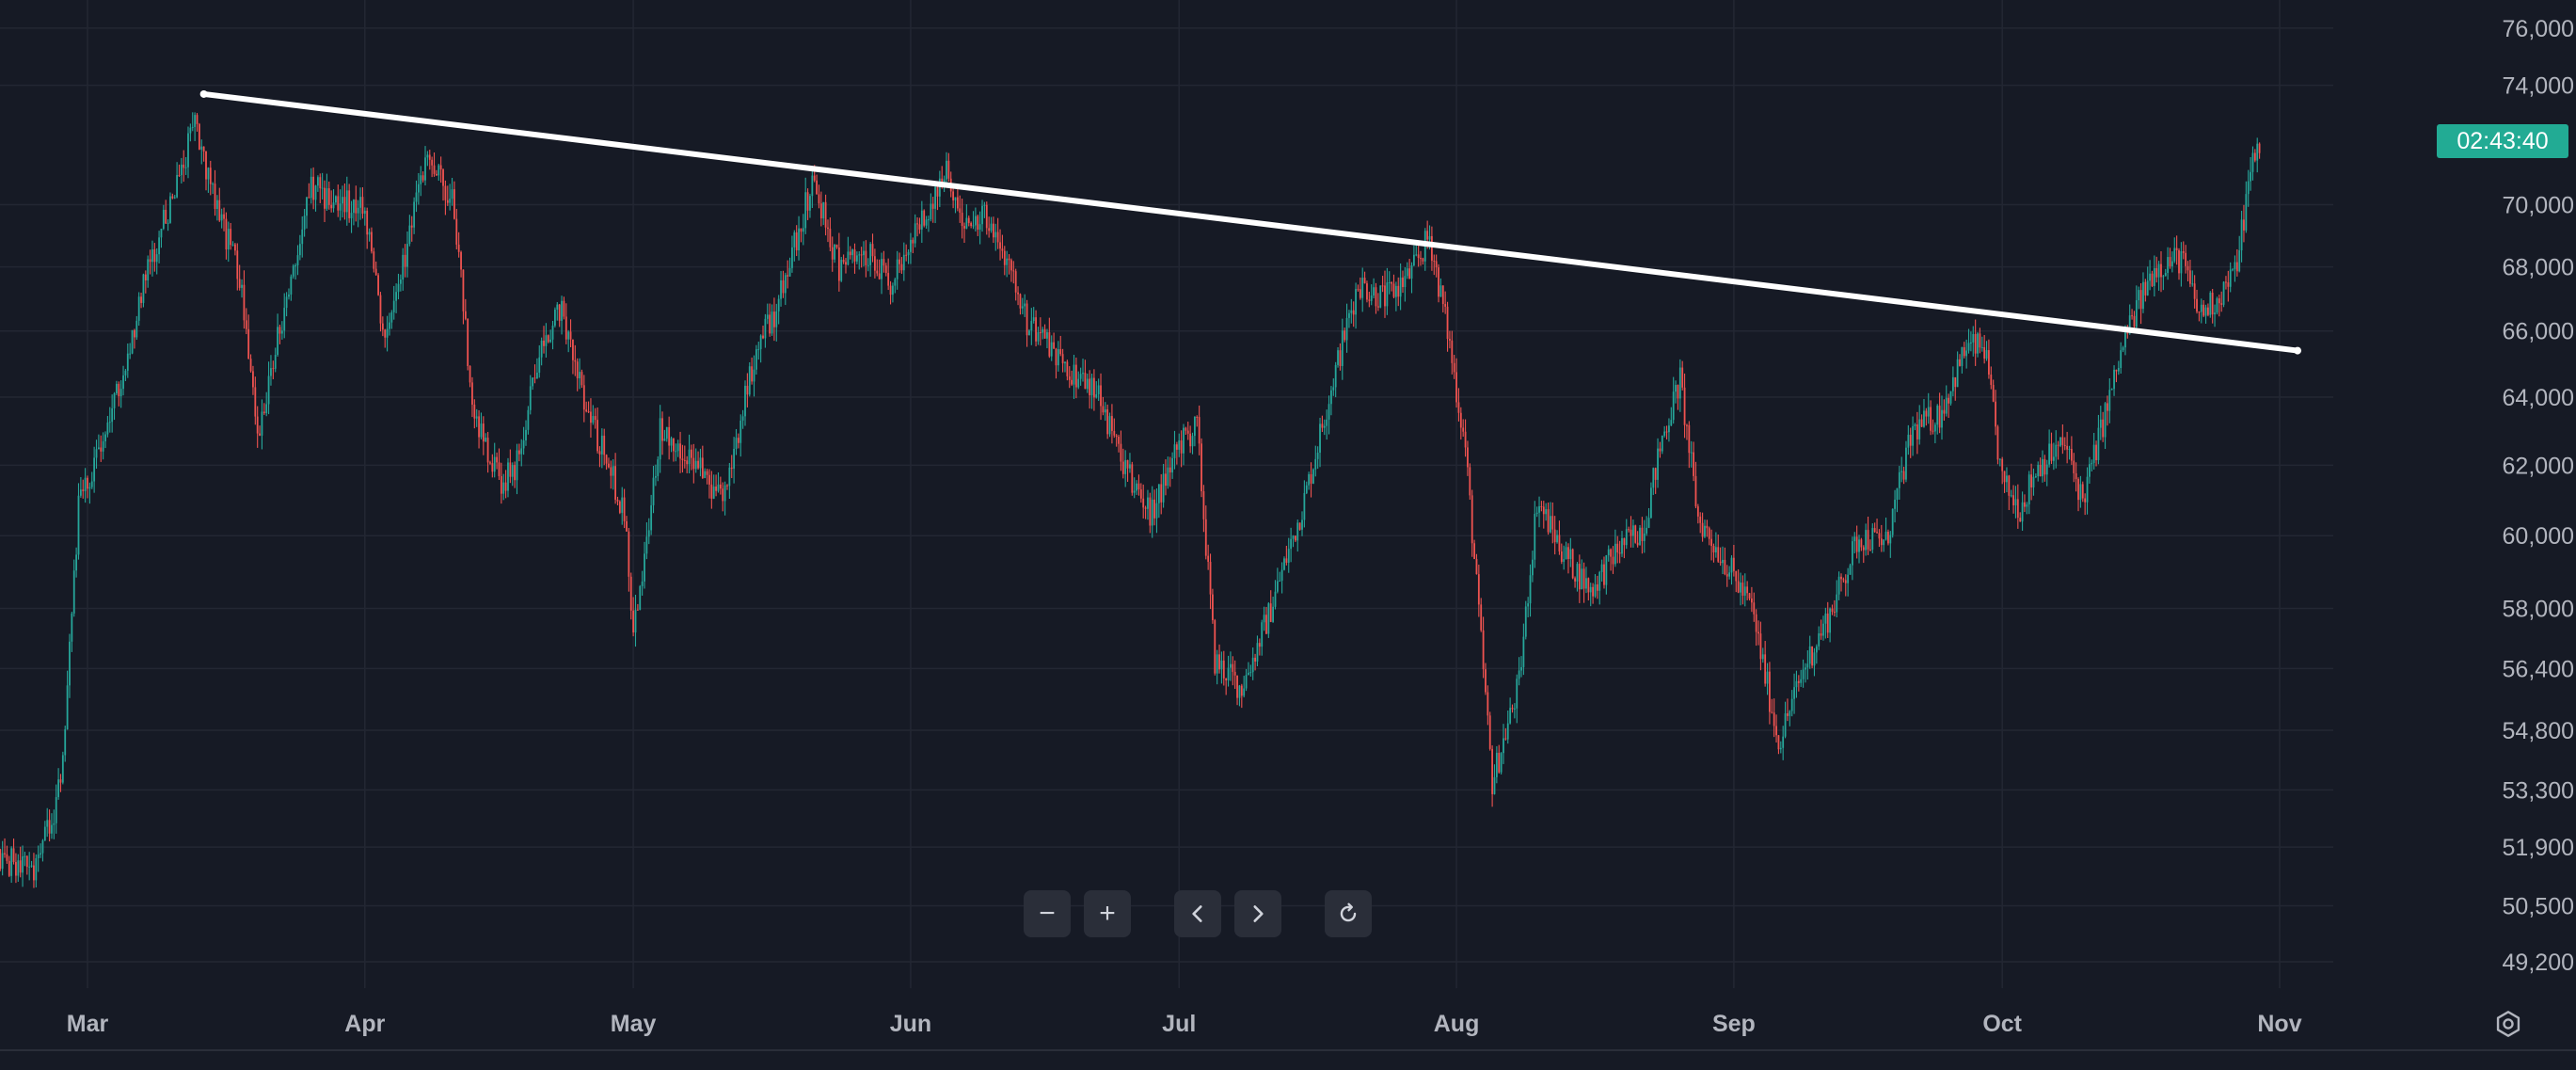 This screenshot has width=2576, height=1070. What do you see at coordinates (2002, 1024) in the screenshot?
I see `x-tick-label: Oct` at bounding box center [2002, 1024].